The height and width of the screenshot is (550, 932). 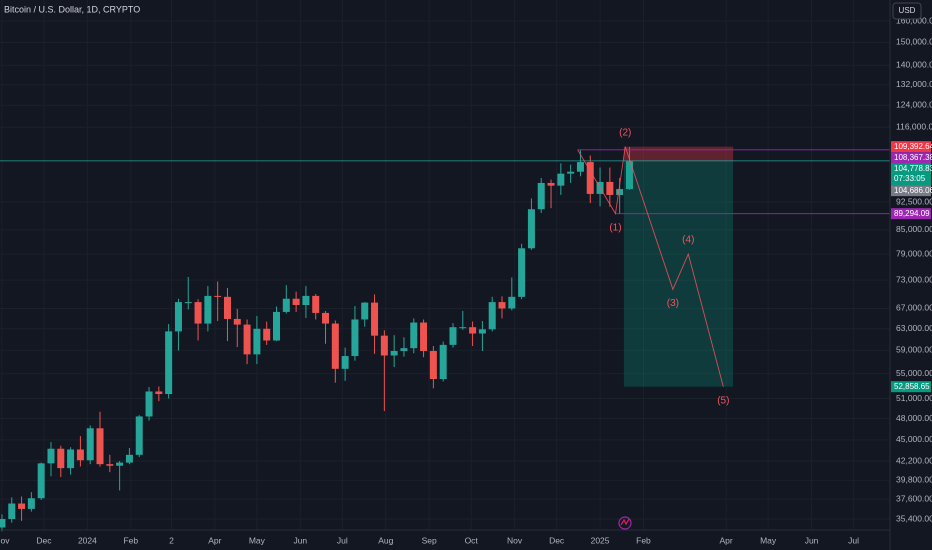 What do you see at coordinates (171, 540) in the screenshot?
I see `x-tick-label: 2` at bounding box center [171, 540].